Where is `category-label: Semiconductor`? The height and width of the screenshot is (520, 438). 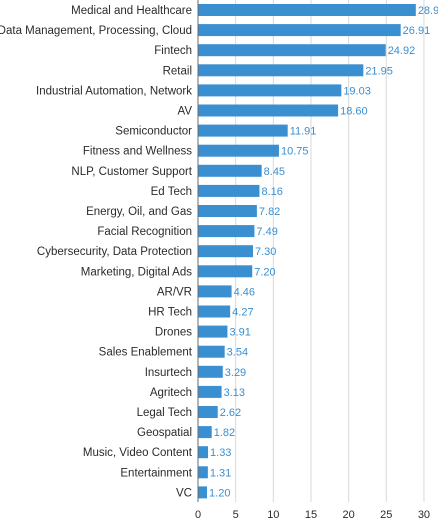
category-label: Semiconductor is located at coordinates (153, 132).